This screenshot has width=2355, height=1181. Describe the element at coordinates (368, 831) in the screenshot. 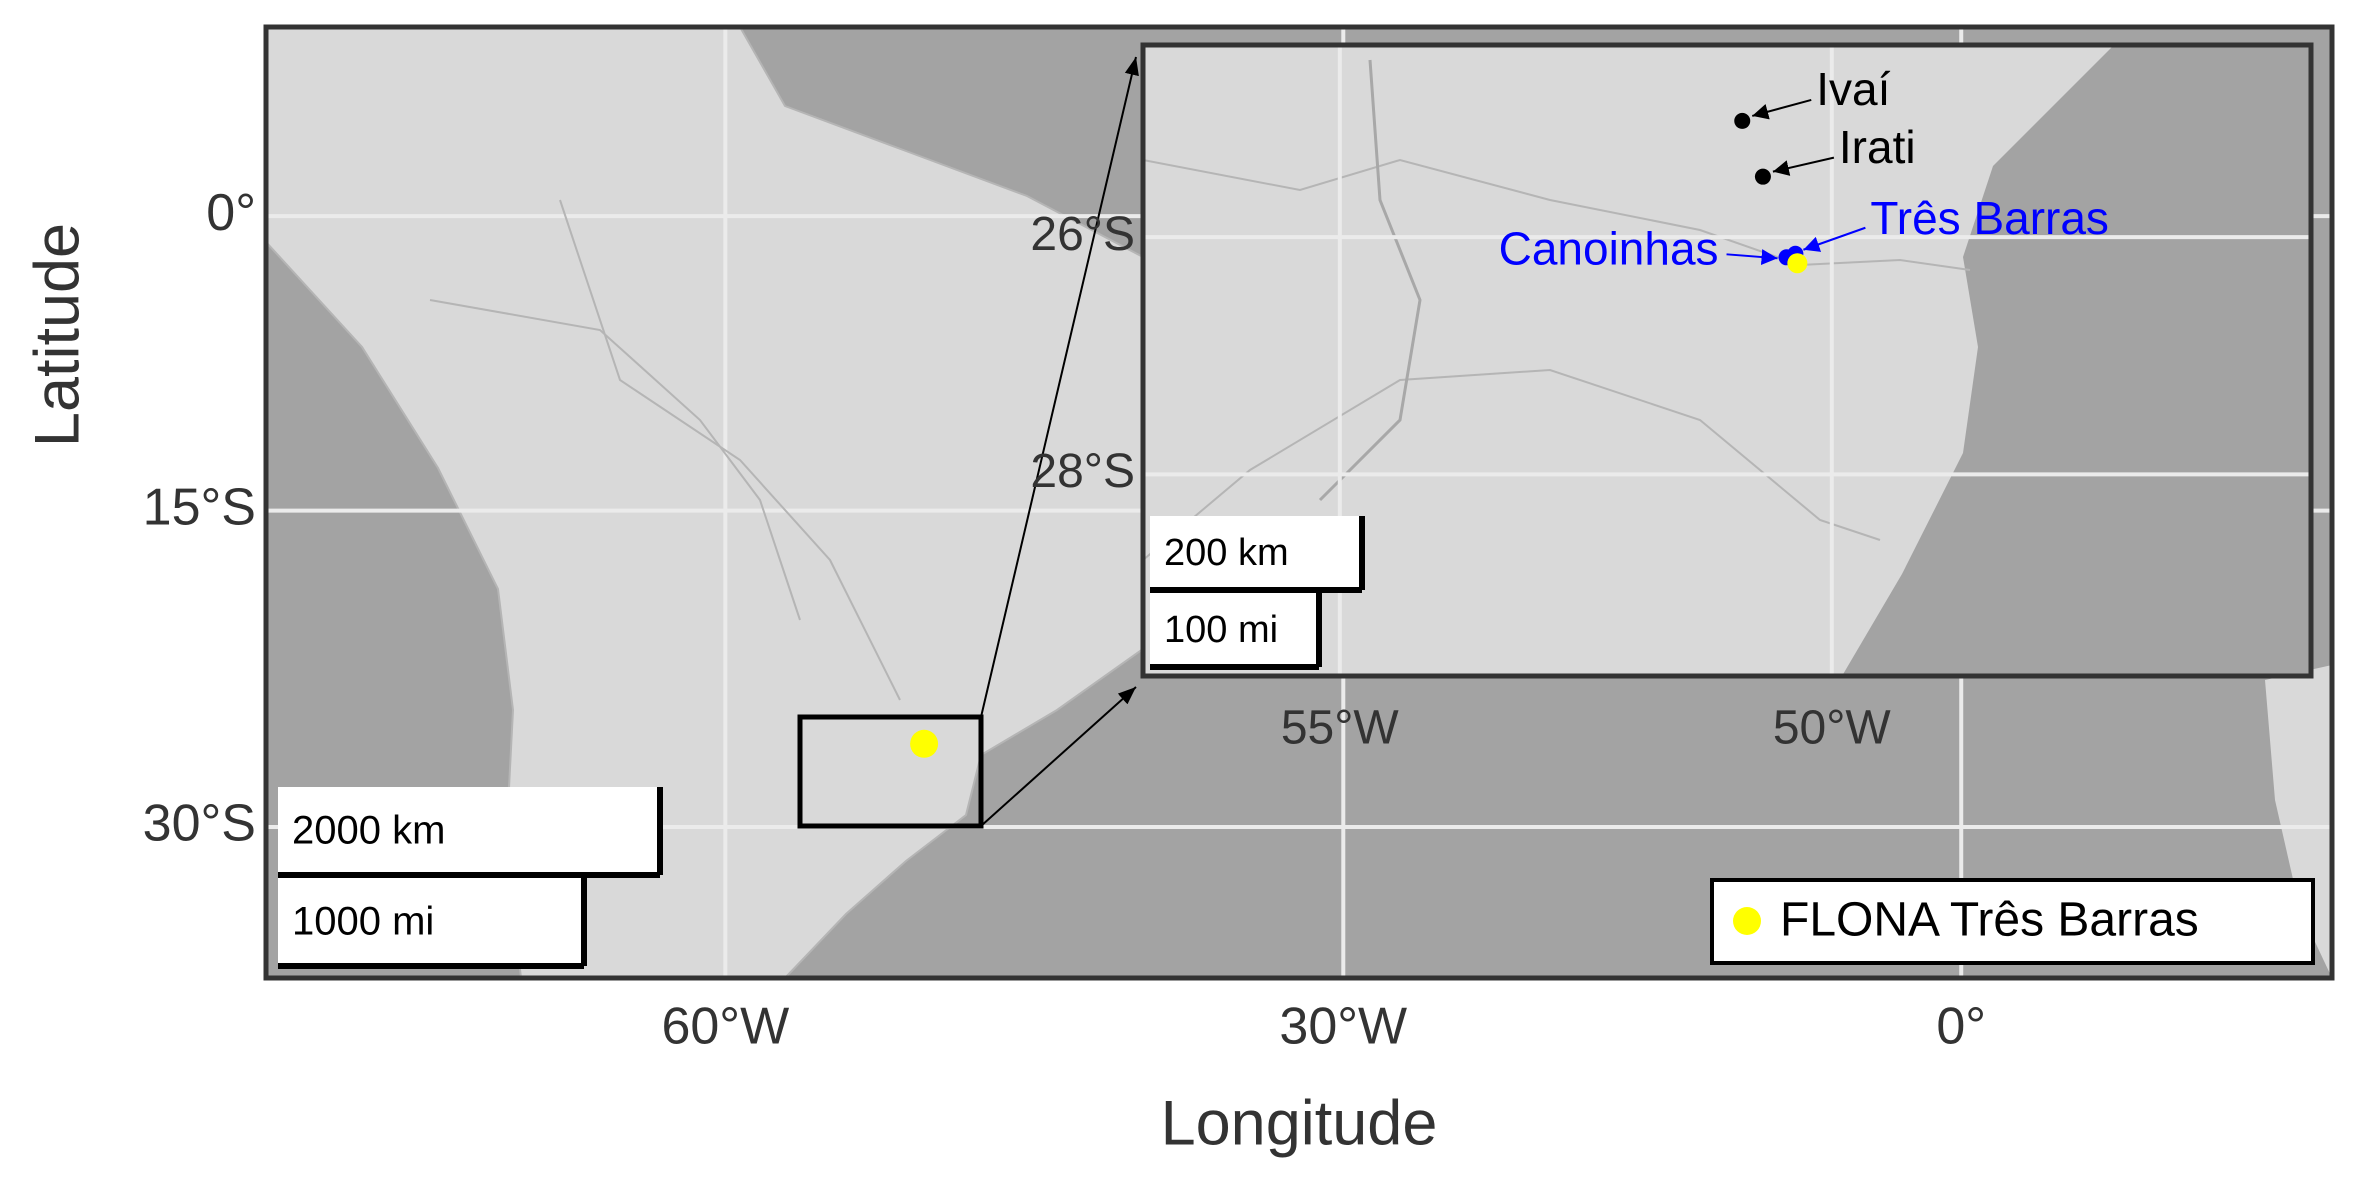

I see `scale-bar-label: 2000 km` at that location.